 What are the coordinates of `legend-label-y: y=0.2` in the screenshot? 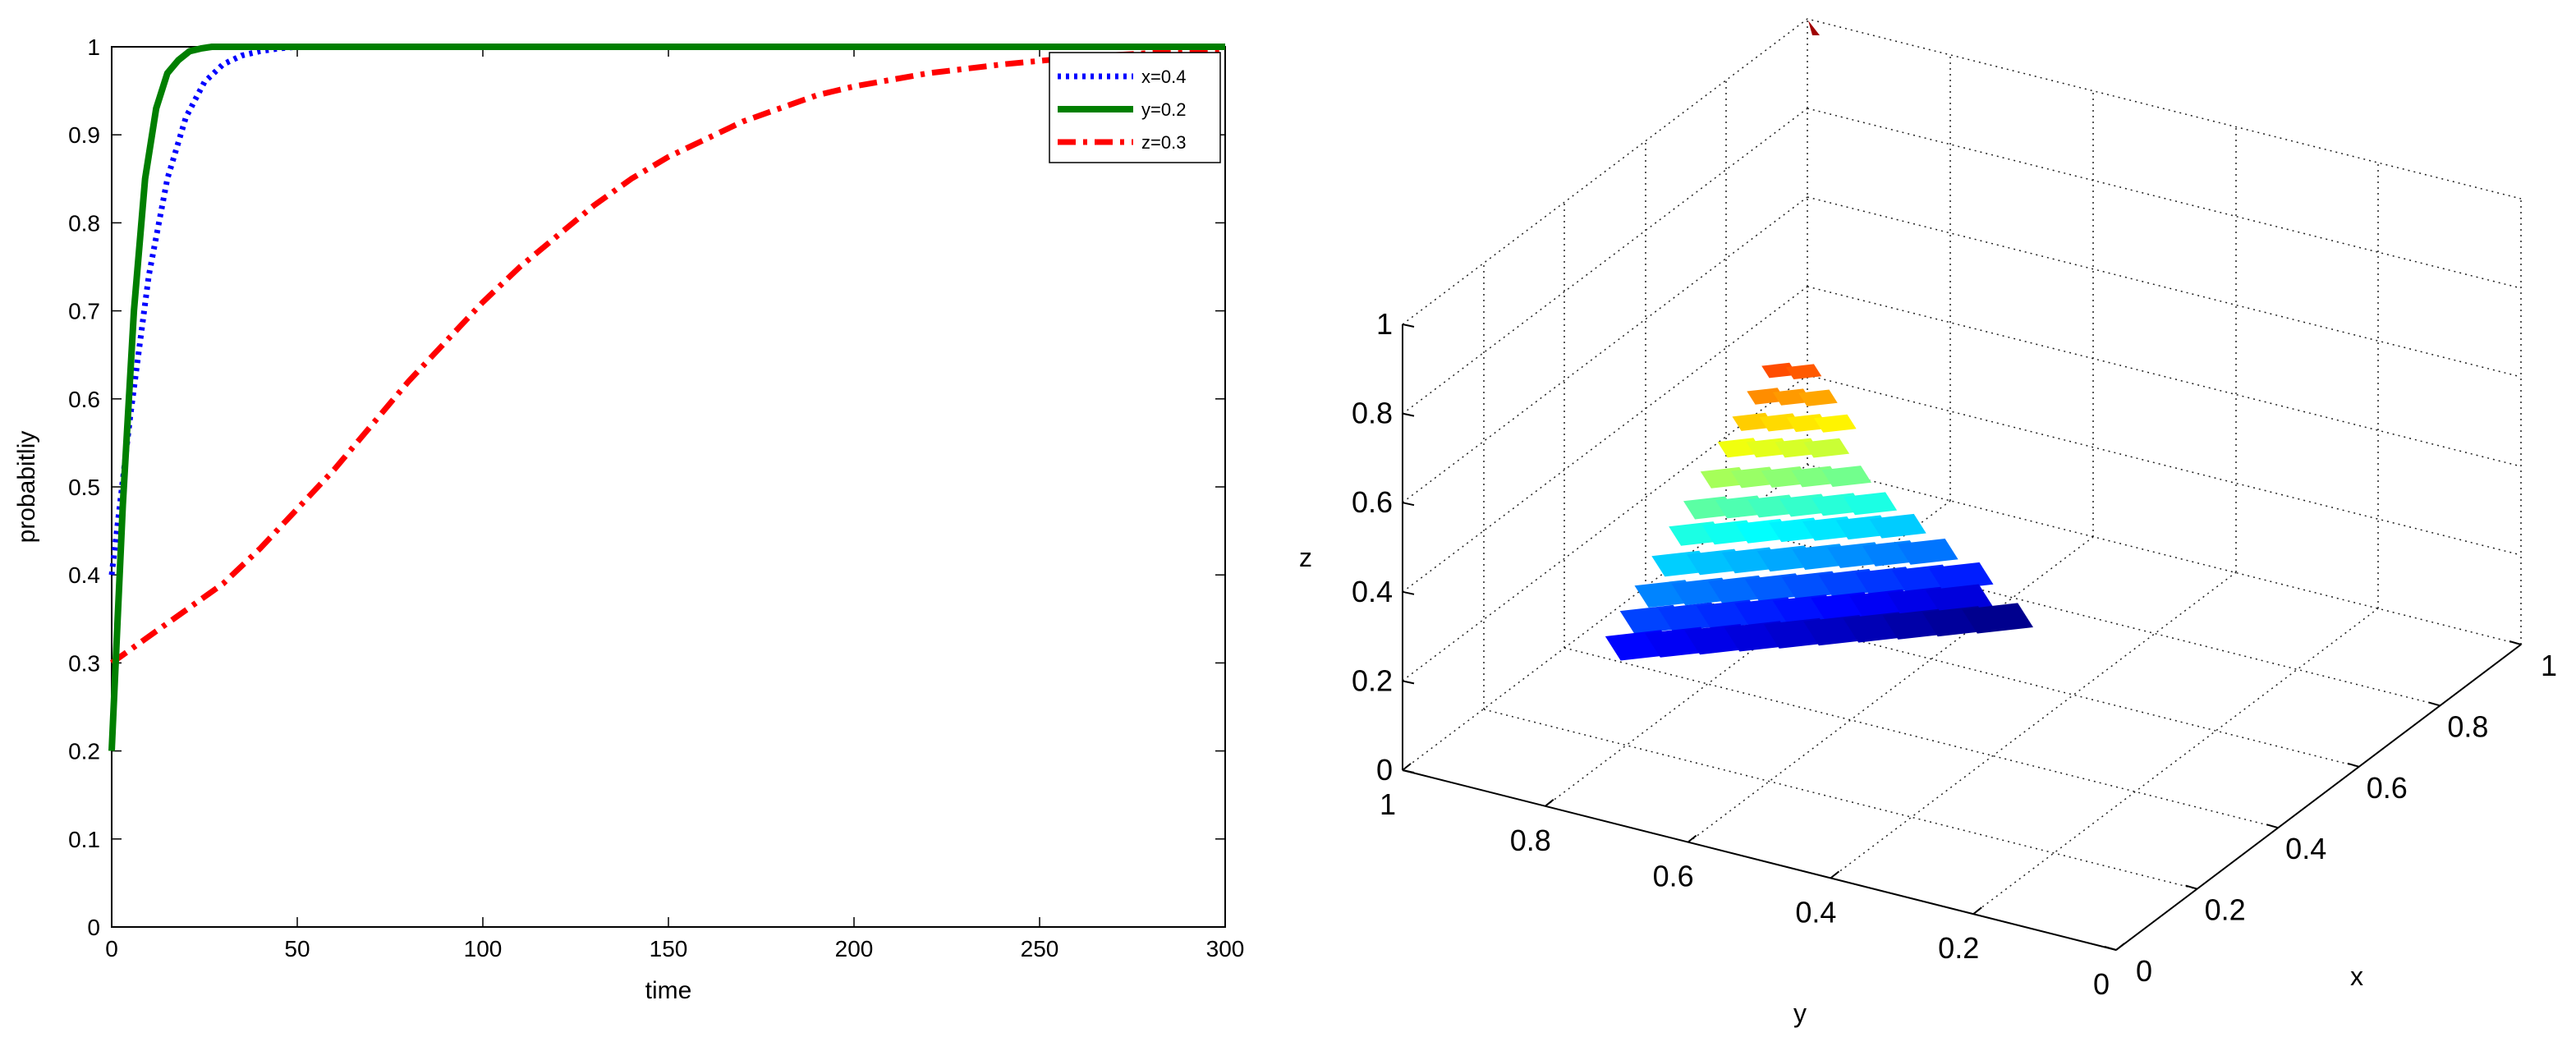 It's located at (1163, 109).